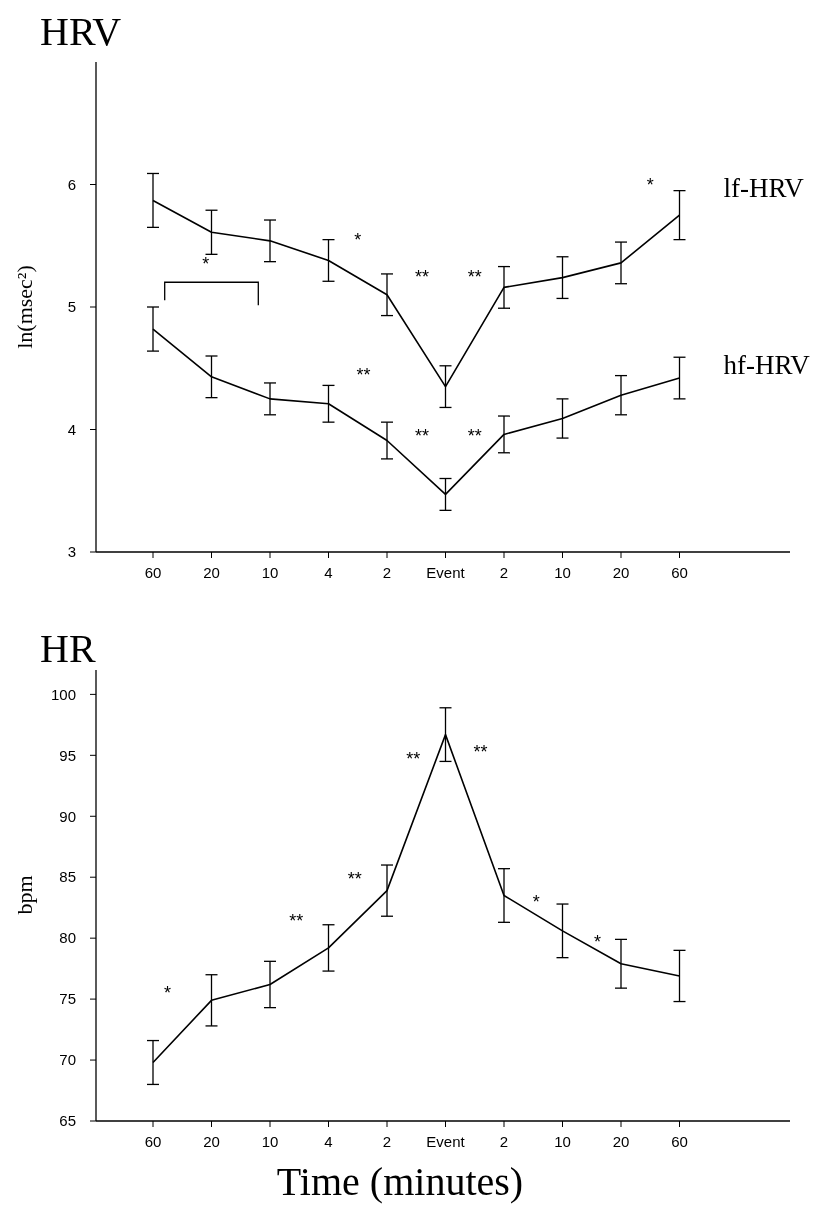  What do you see at coordinates (67, 1121) in the screenshot?
I see `y-tick-label: 65` at bounding box center [67, 1121].